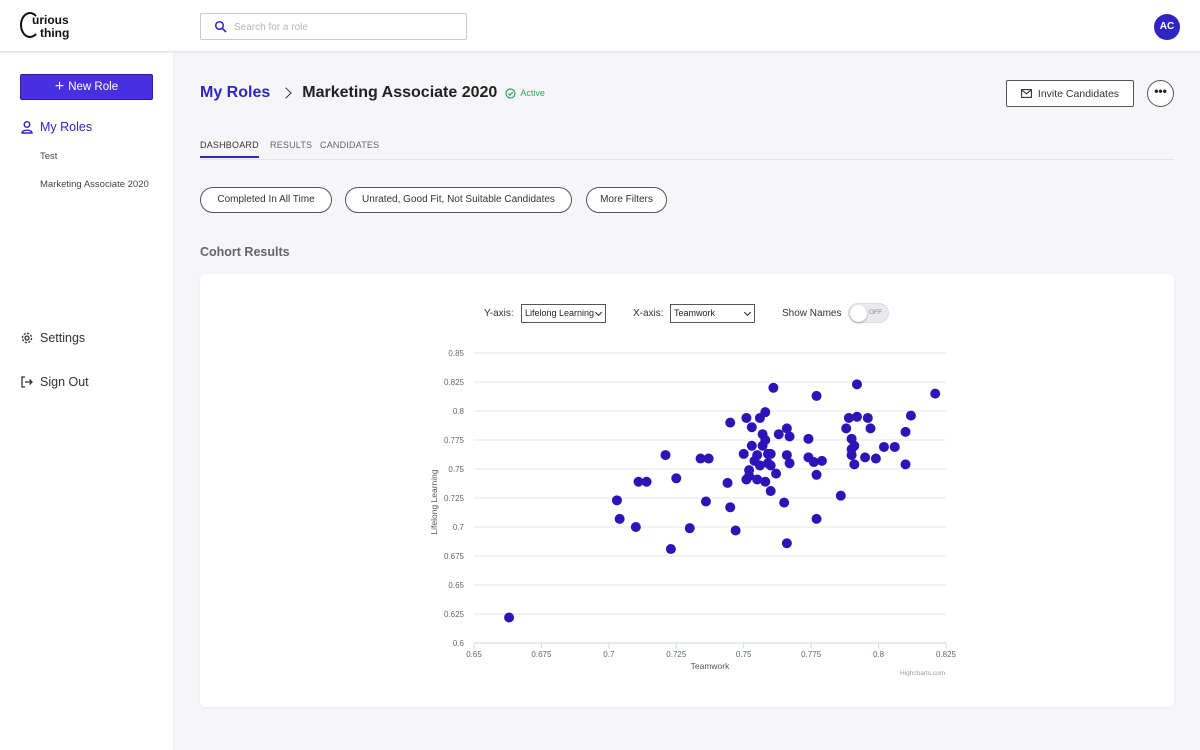 The image size is (1200, 750). I want to click on logo-text-line2: thing, so click(55, 33).